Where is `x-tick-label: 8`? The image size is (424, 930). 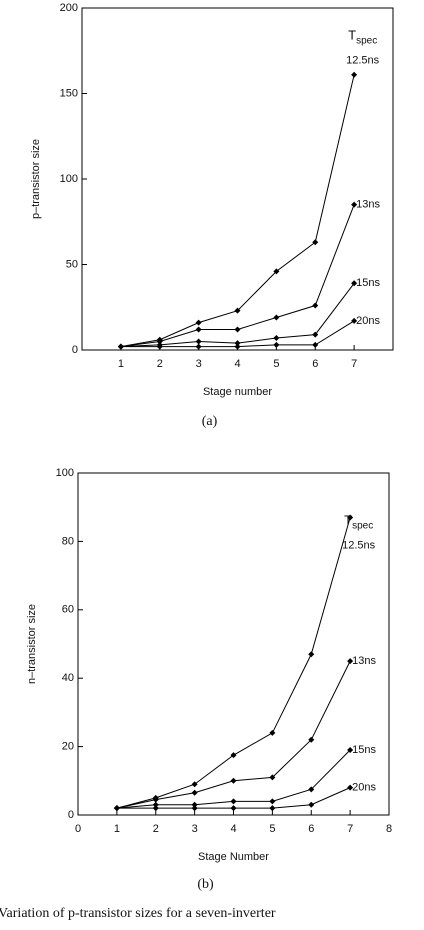
x-tick-label: 8 is located at coordinates (389, 829).